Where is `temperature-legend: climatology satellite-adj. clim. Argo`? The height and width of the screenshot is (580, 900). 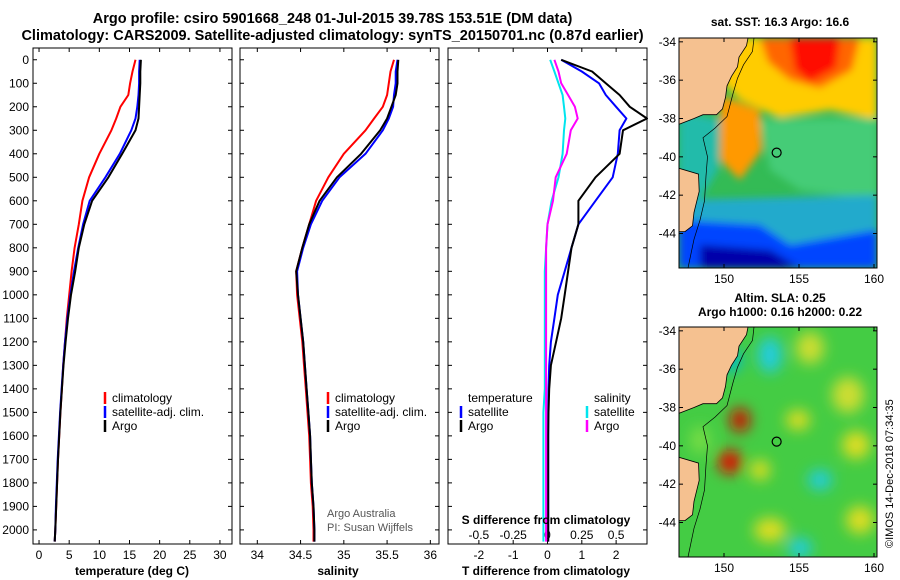 temperature-legend: climatology satellite-adj. clim. Argo is located at coordinates (153, 412).